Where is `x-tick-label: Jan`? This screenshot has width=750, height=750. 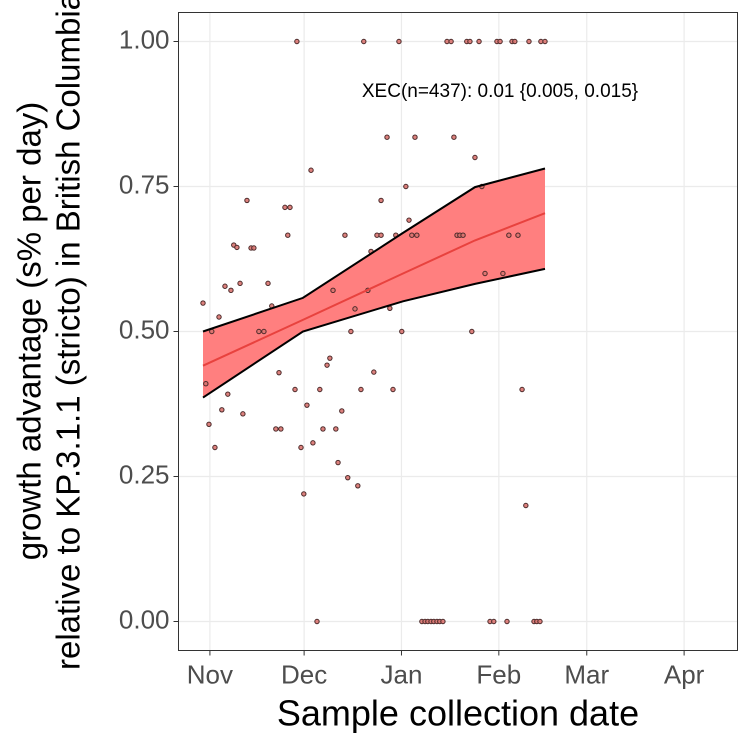
x-tick-label: Jan is located at coordinates (402, 674).